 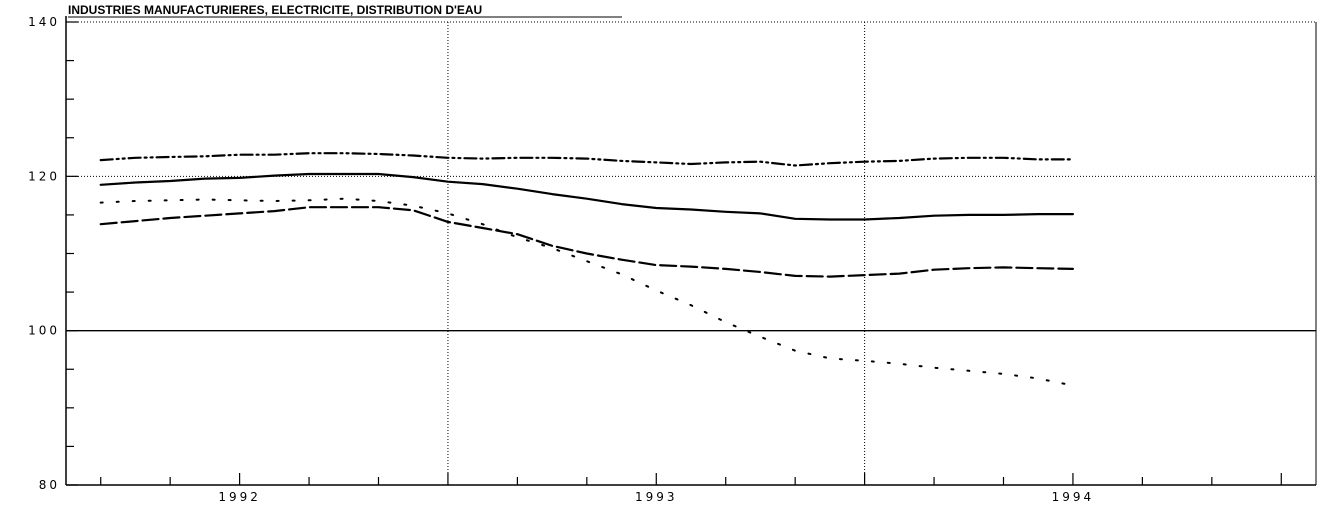 I want to click on x-tick-label-1992: 1992, so click(x=239, y=497).